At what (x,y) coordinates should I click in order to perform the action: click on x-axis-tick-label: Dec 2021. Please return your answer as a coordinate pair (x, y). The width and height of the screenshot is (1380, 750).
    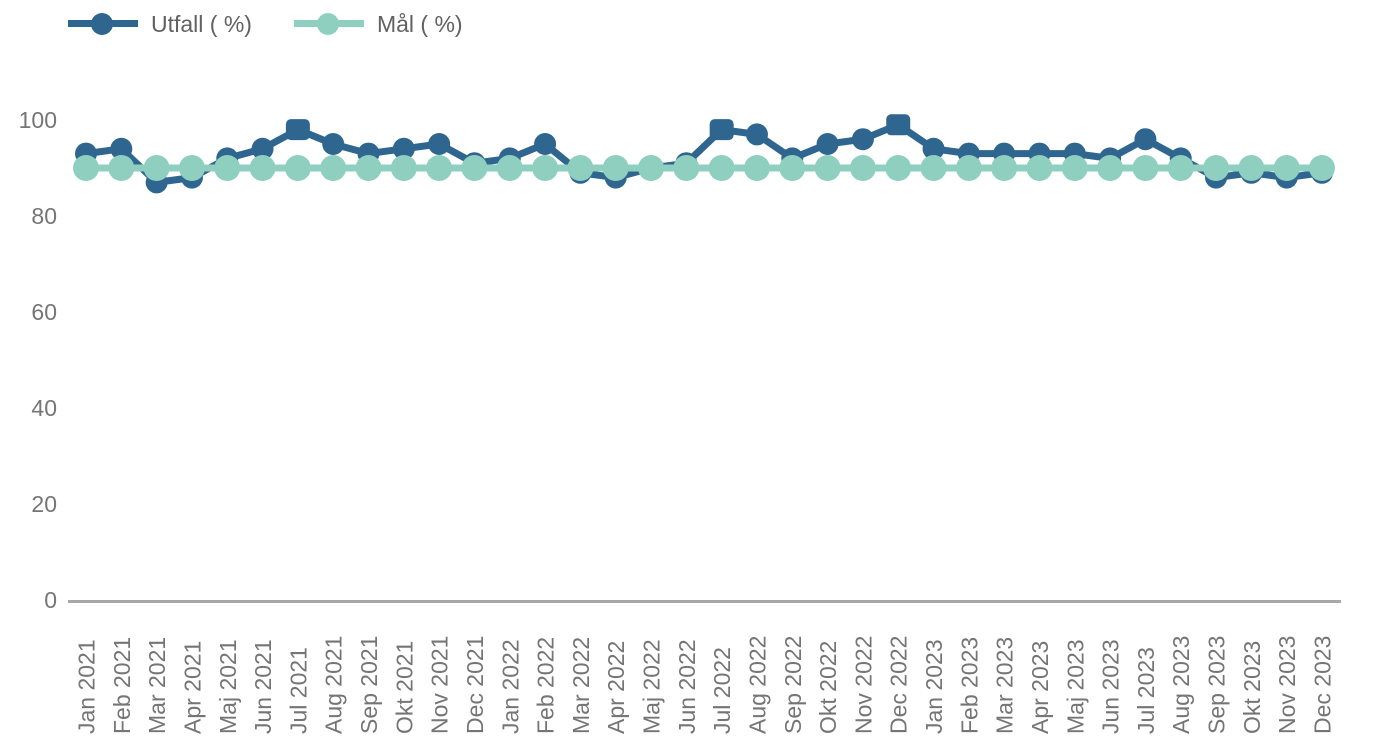
    Looking at the image, I should click on (475, 685).